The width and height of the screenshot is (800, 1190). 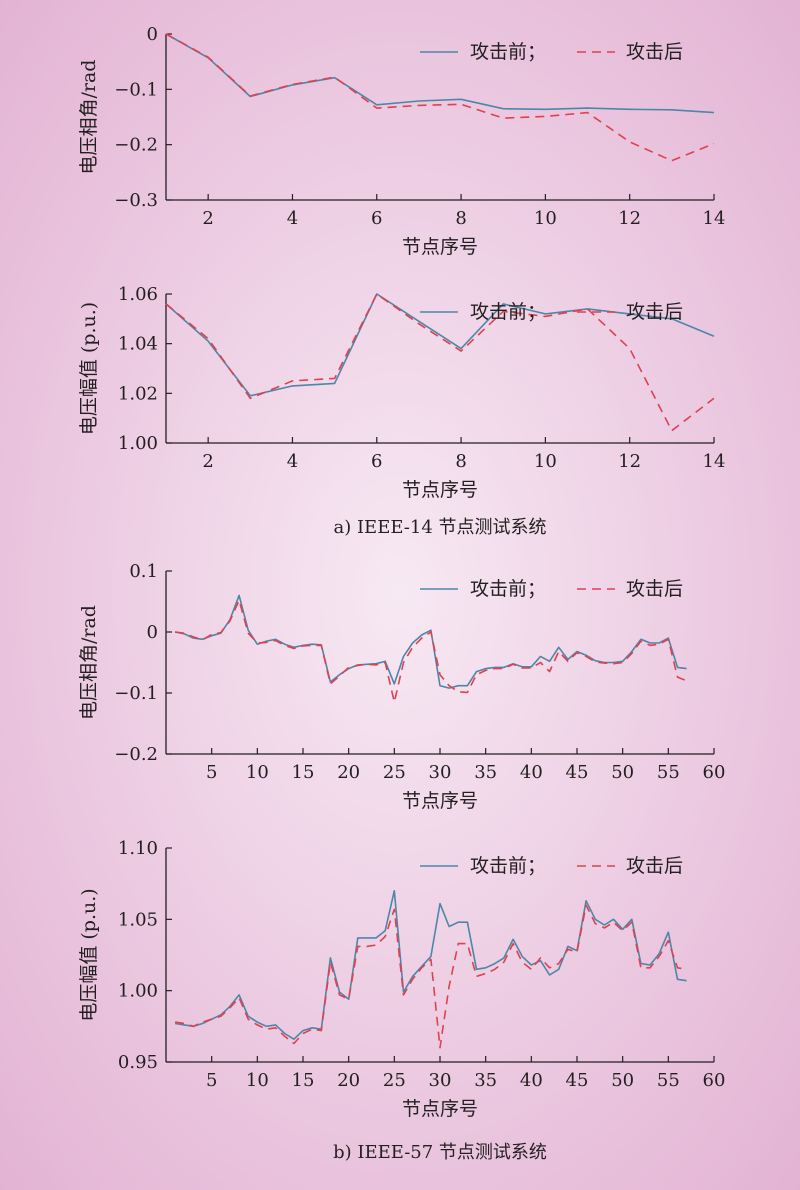 What do you see at coordinates (138, 919) in the screenshot?
I see `y-tick-label: 1.05` at bounding box center [138, 919].